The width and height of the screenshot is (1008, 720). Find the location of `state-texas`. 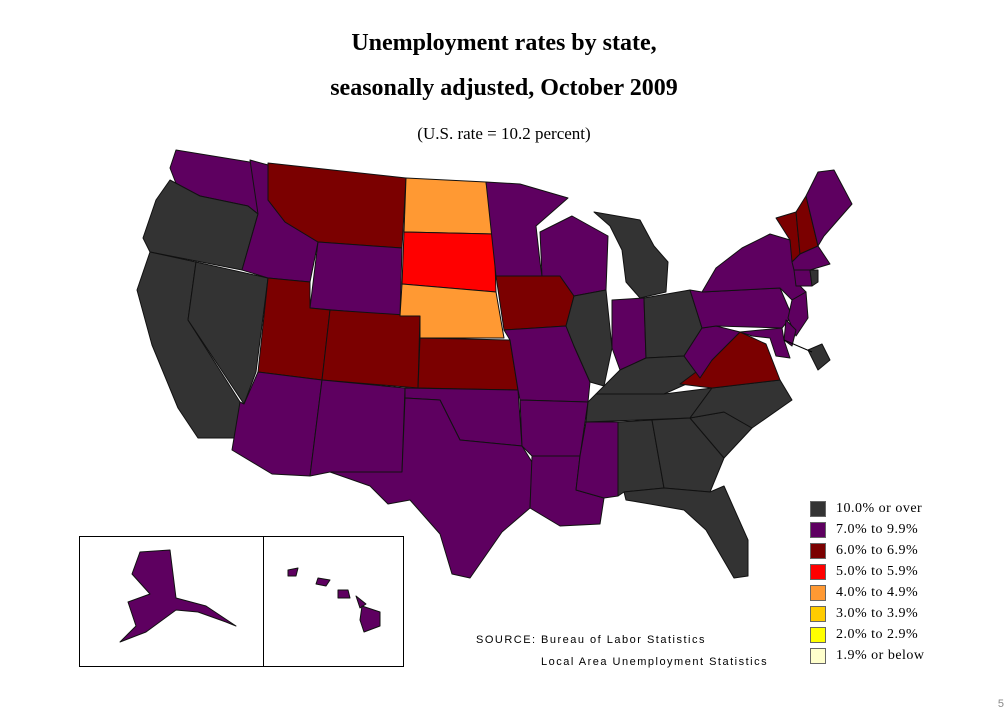

state-texas is located at coordinates (431, 488).